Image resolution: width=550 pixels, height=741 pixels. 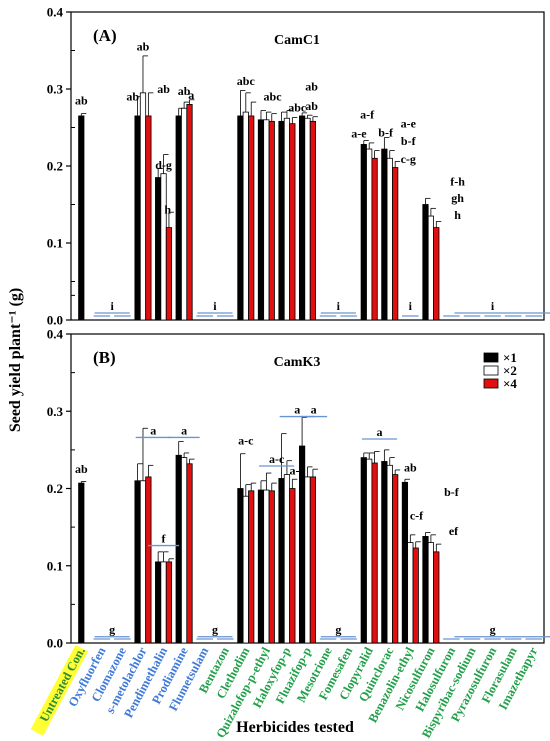 What do you see at coordinates (510, 357) in the screenshot?
I see `legend-label: ×1` at bounding box center [510, 357].